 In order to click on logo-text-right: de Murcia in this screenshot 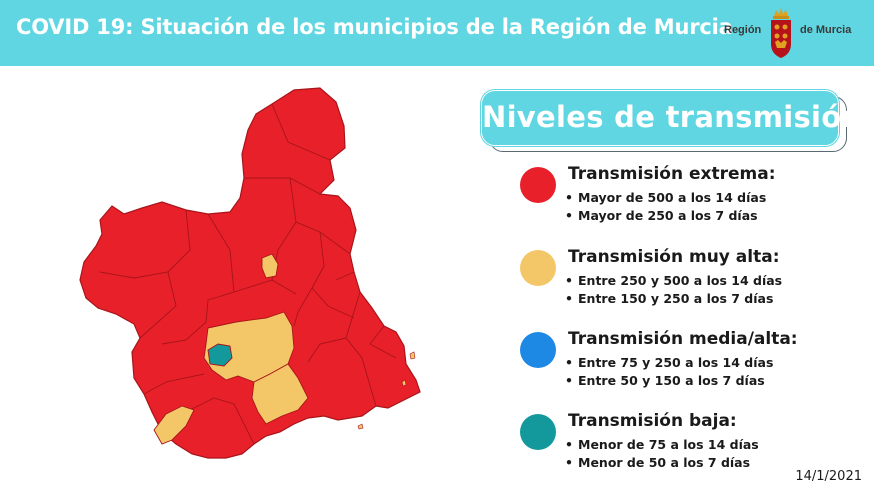, I will do `click(826, 30)`.